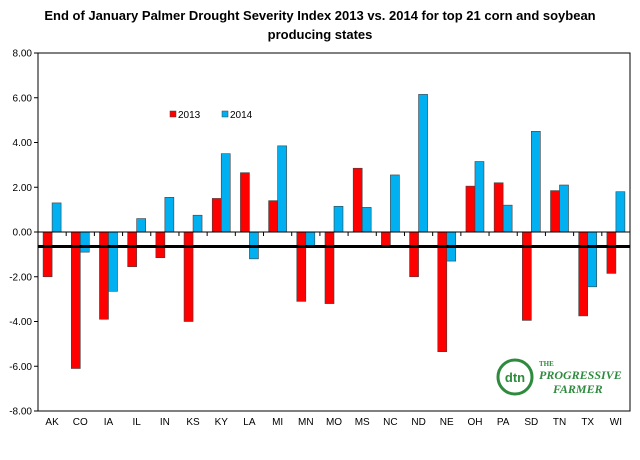 This screenshot has height=460, width=640. I want to click on x-tick-label: IN, so click(165, 422).